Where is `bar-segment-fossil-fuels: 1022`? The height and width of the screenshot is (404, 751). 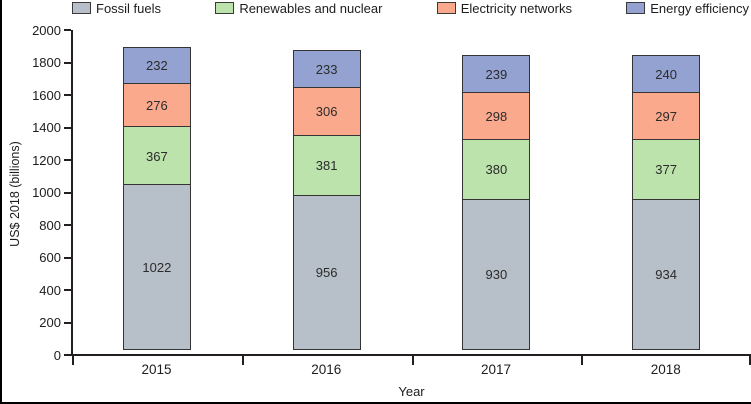
bar-segment-fossil-fuels: 1022 is located at coordinates (156, 267).